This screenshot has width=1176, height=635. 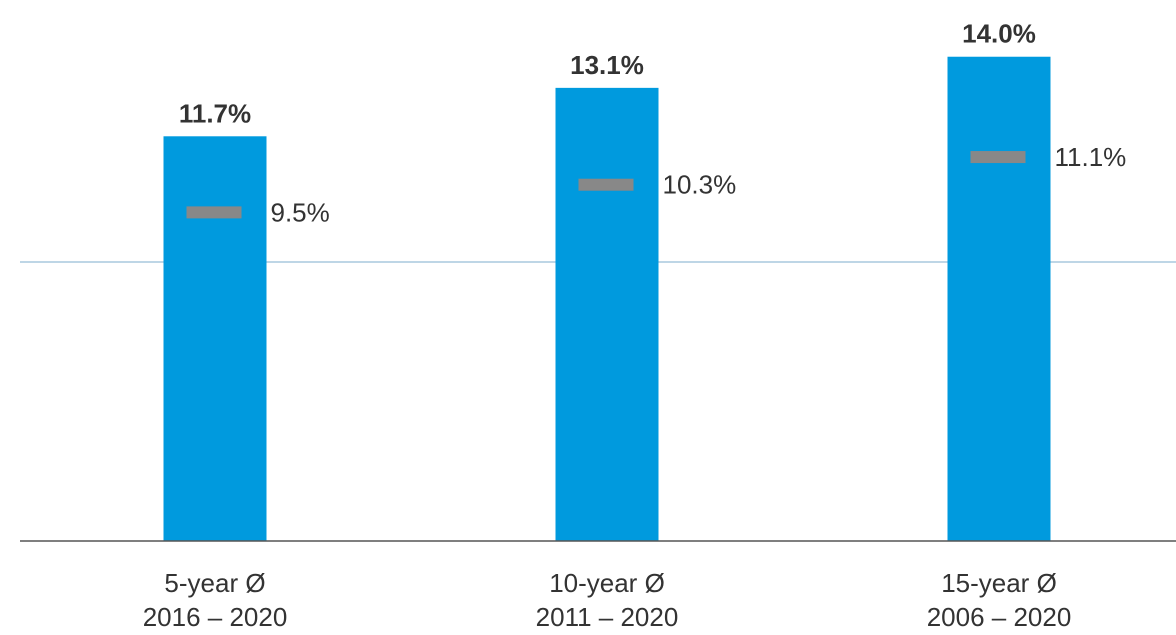 What do you see at coordinates (999, 583) in the screenshot?
I see `category-tick-label: 15-year Ø` at bounding box center [999, 583].